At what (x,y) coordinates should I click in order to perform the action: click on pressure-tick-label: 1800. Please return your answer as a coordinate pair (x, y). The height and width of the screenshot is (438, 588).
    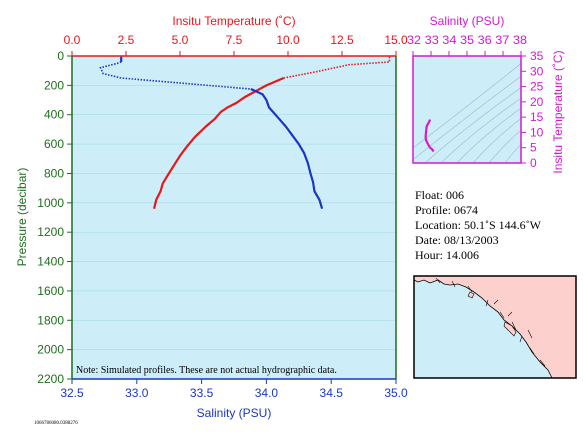
    Looking at the image, I should click on (50, 320).